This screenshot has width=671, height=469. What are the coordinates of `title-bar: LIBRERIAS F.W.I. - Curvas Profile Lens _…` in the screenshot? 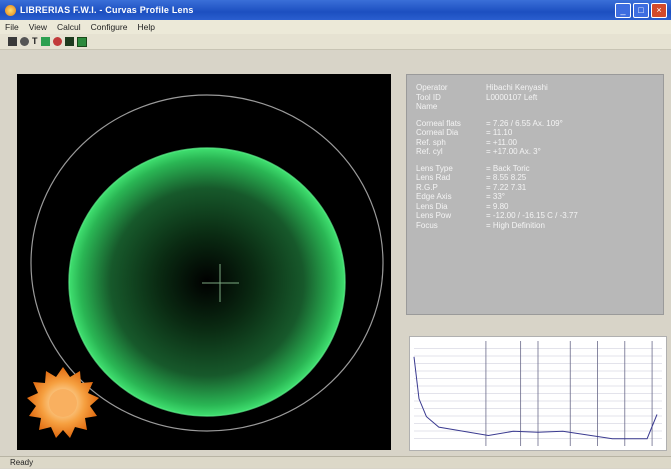 It's located at (335, 10).